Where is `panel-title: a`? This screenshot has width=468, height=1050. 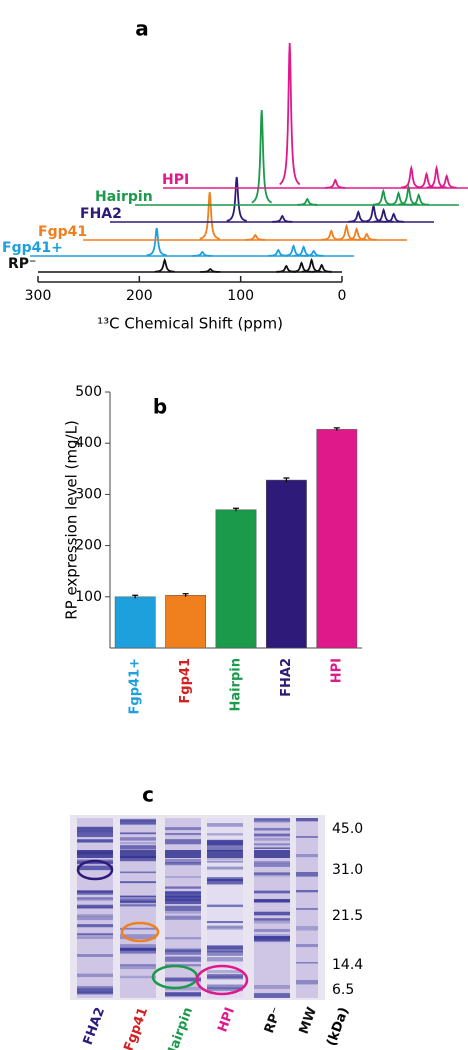 panel-title: a is located at coordinates (142, 29).